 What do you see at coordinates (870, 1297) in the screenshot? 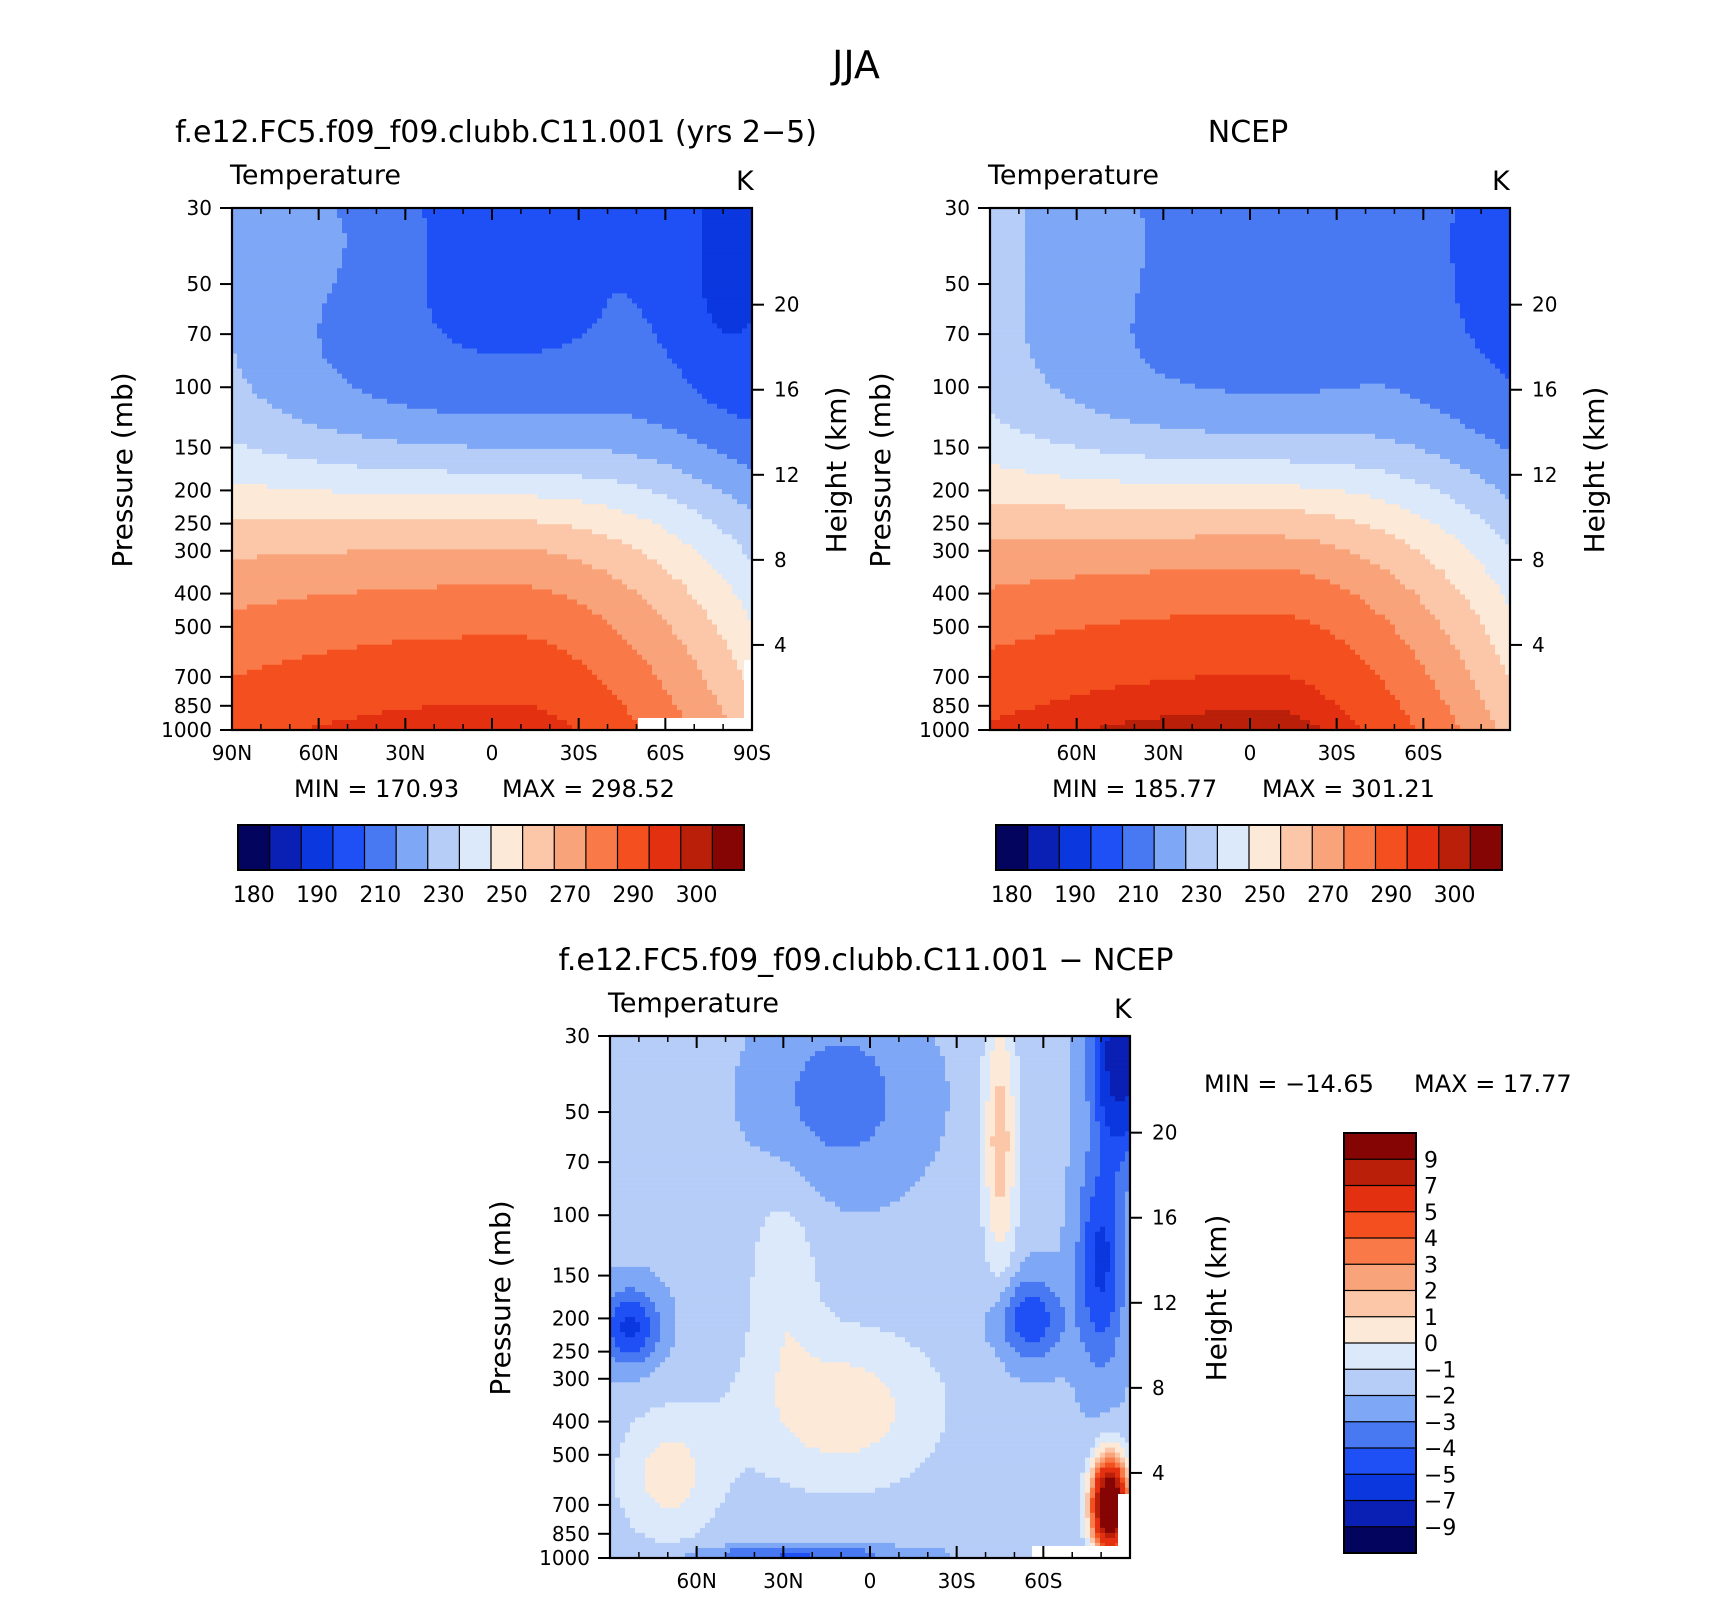
I see `diff-heatmap` at bounding box center [870, 1297].